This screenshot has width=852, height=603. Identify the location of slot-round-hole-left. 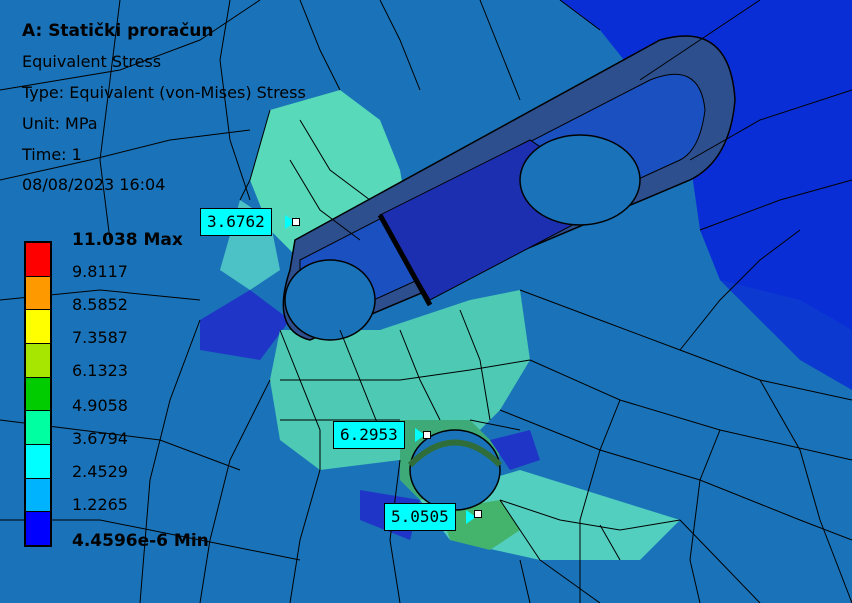
(330, 300).